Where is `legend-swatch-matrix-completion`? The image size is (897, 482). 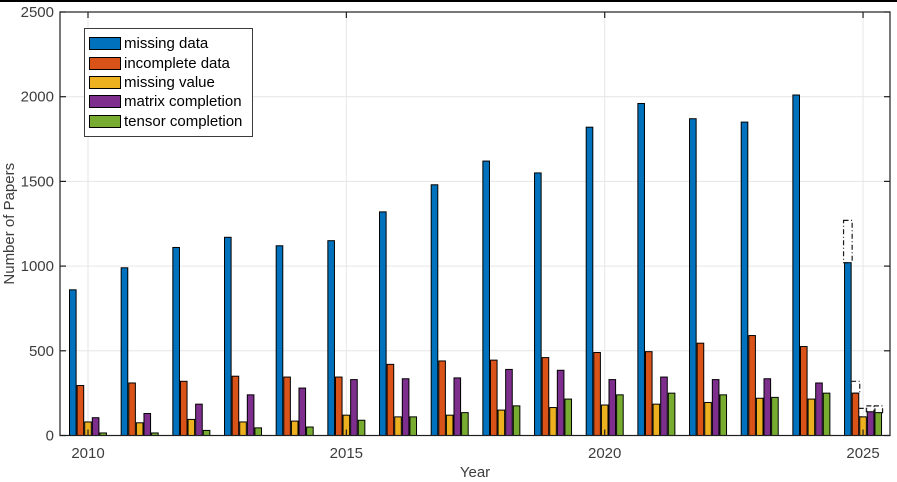
legend-swatch-matrix-completion is located at coordinates (105, 102).